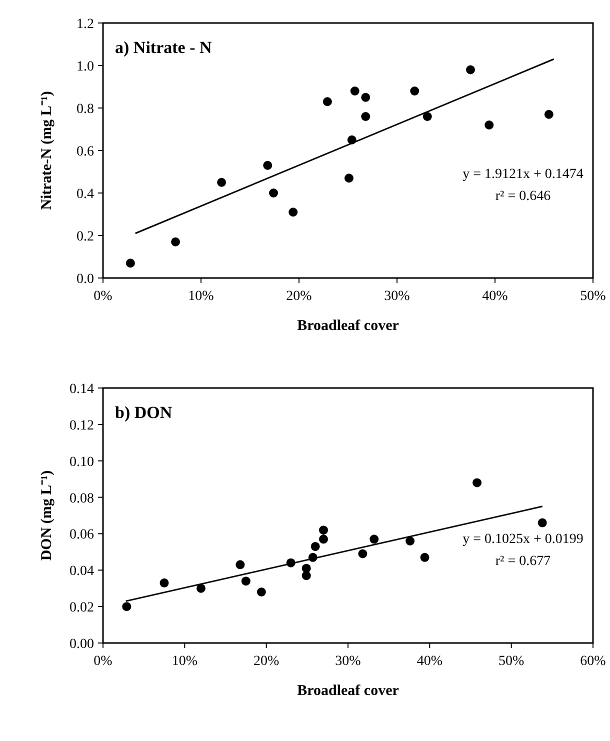 This screenshot has height=741, width=610. I want to click on y-axis-title: Nitrate-N (mg L⁻¹), so click(47, 150).